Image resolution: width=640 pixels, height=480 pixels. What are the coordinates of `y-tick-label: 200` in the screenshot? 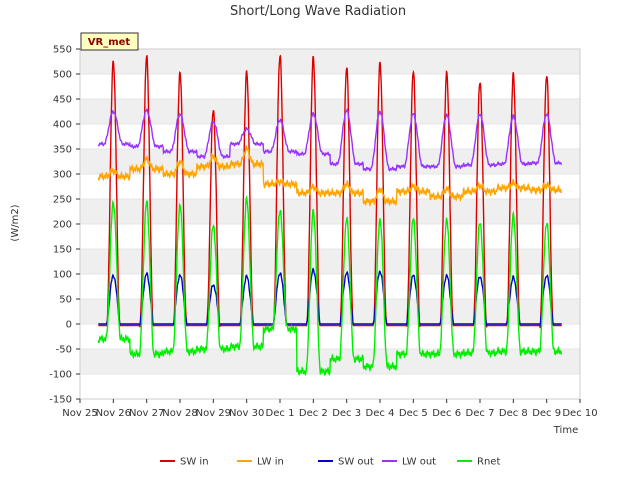 It's located at (62, 225).